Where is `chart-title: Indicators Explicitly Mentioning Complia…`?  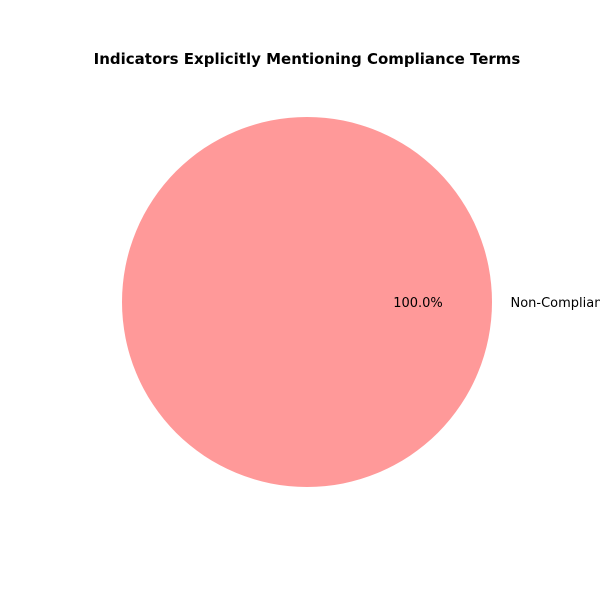 chart-title: Indicators Explicitly Mentioning Complia… is located at coordinates (307, 59).